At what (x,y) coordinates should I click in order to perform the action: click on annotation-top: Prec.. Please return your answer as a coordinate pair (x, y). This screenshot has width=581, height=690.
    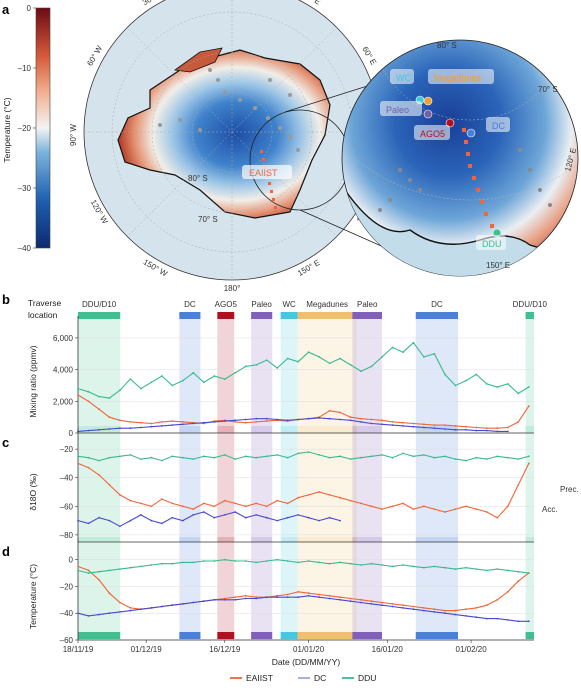
    Looking at the image, I should click on (569, 489).